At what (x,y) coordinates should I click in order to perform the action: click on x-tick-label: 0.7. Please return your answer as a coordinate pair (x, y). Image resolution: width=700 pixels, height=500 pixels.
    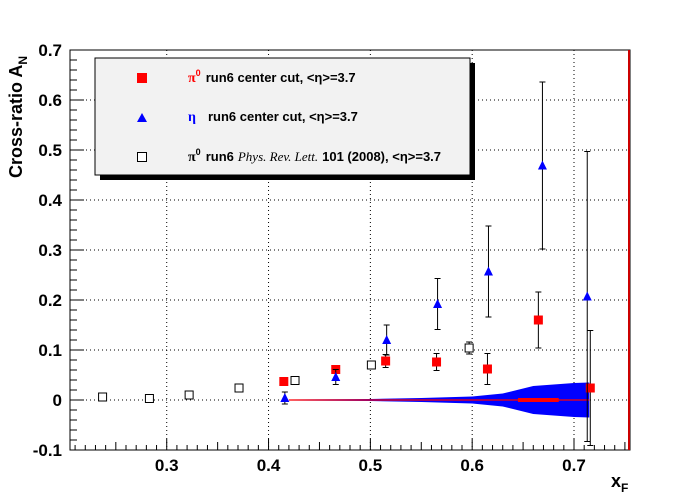
    Looking at the image, I should click on (574, 465).